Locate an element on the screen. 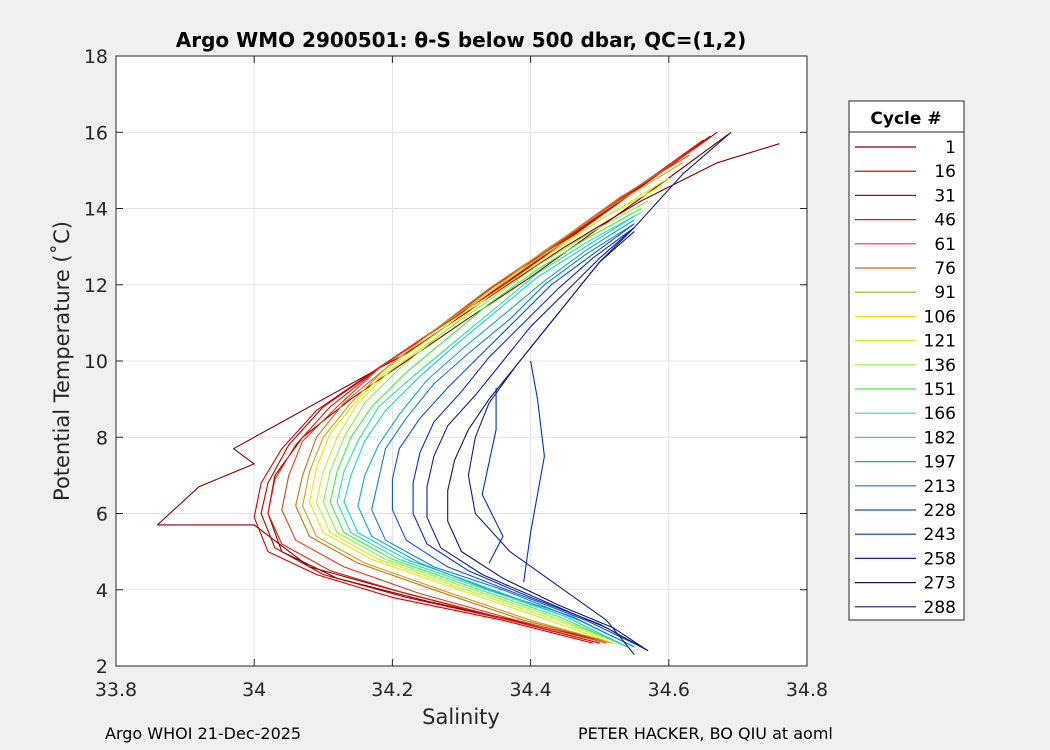 Image resolution: width=1050 pixels, height=750 pixels. legend-label: 106 is located at coordinates (940, 317).